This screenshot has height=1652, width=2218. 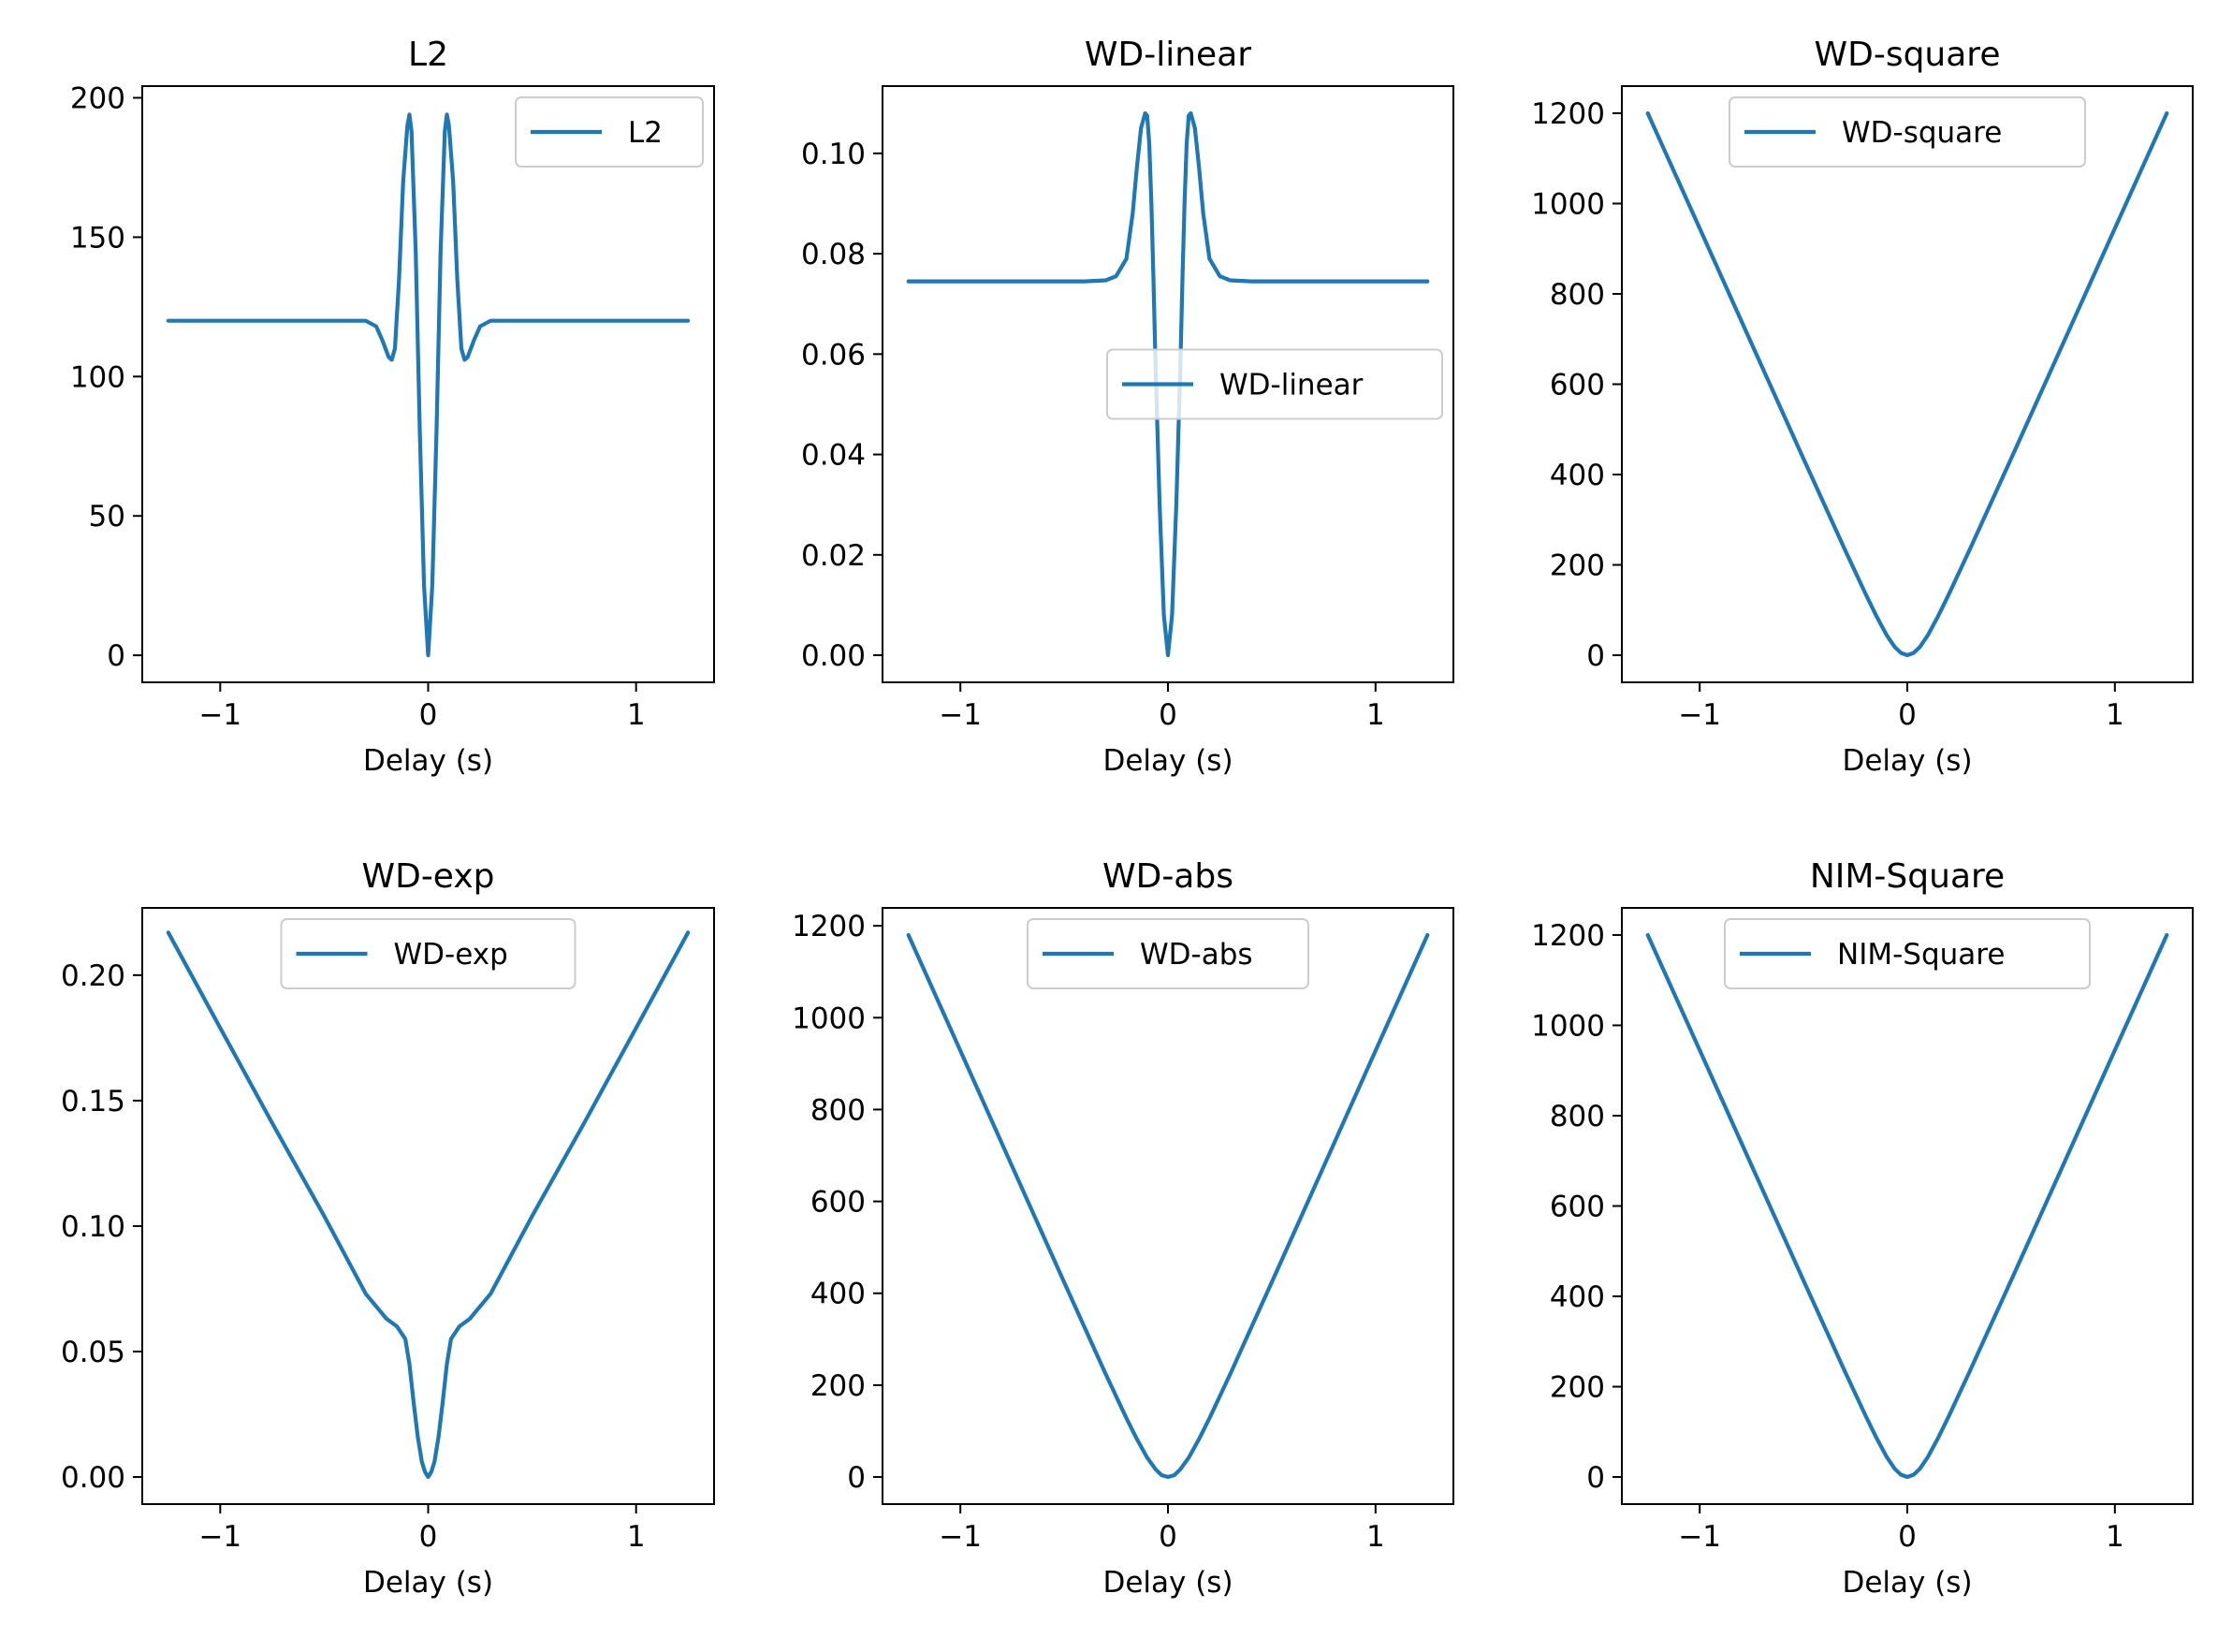 I want to click on y-tick-label: 0.15, so click(x=93, y=1101).